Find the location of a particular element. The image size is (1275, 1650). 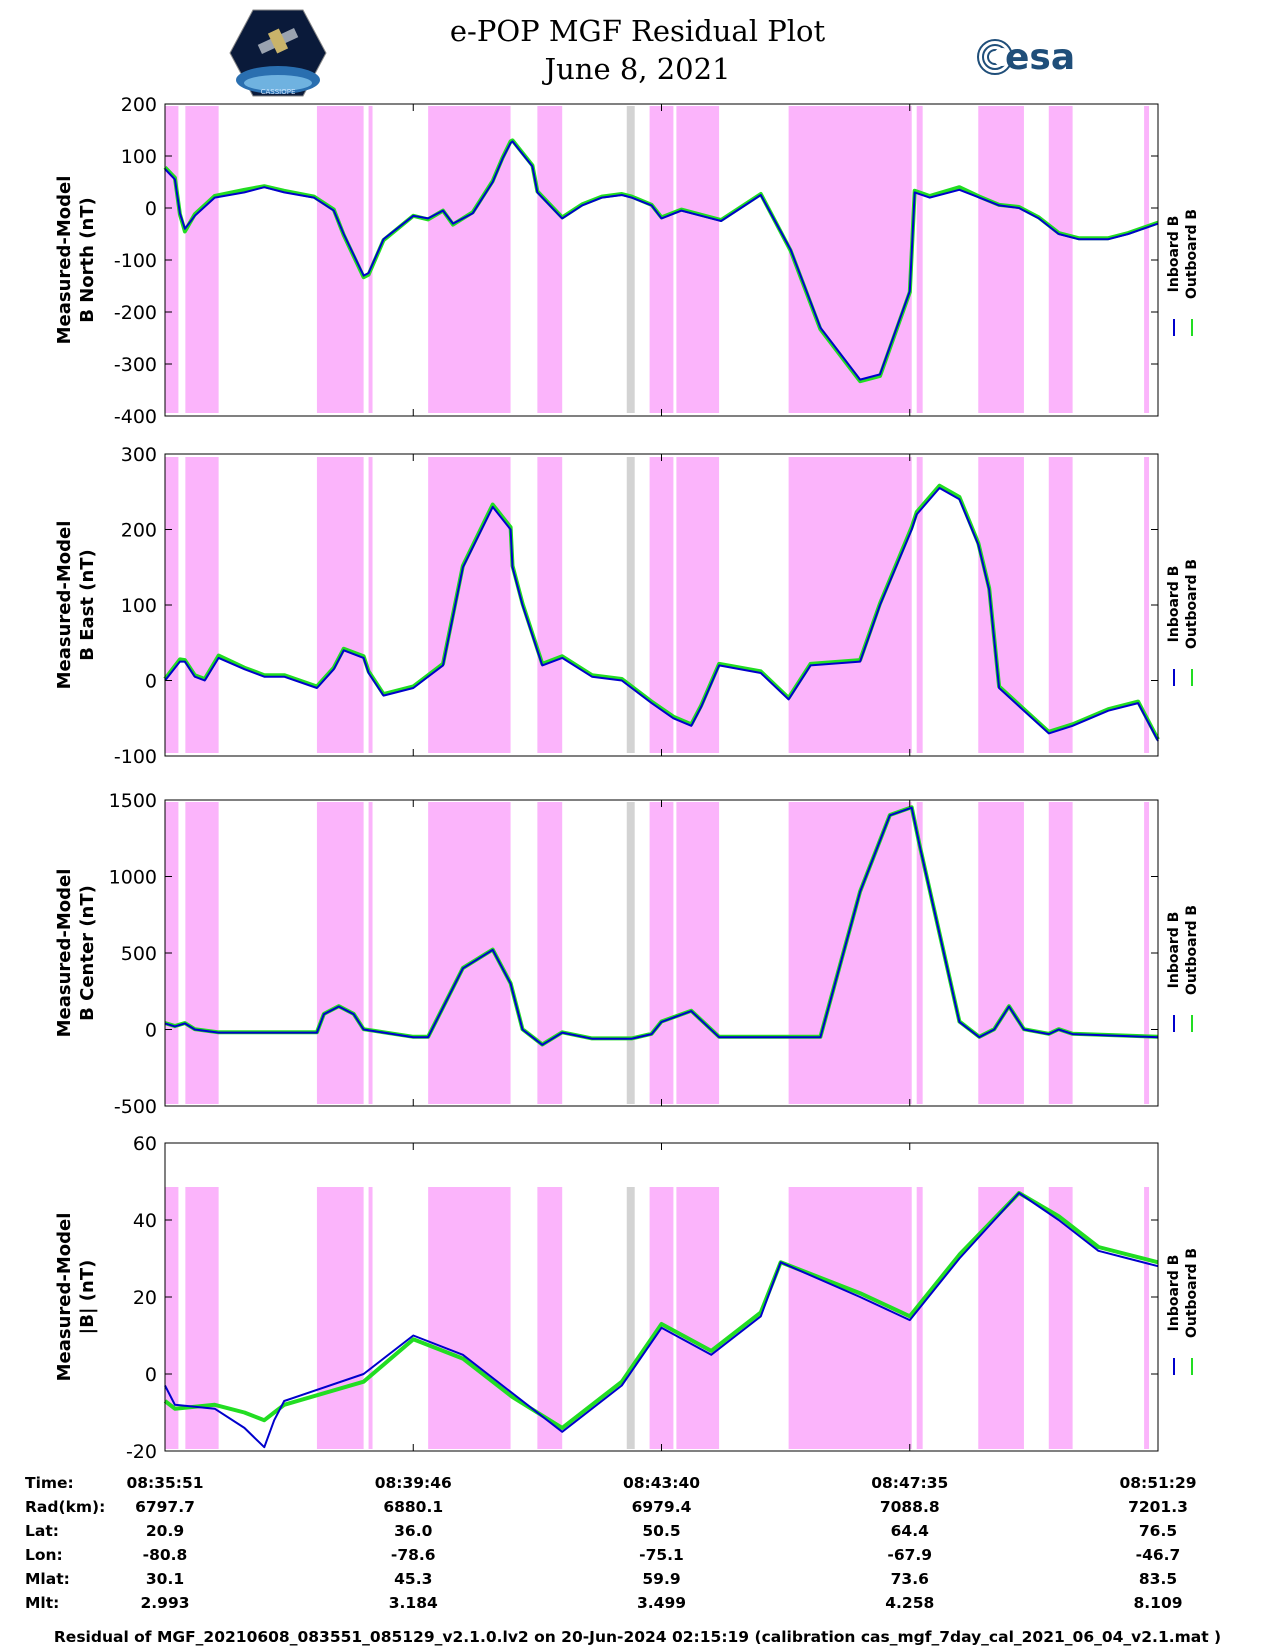

y-tick-label: 100 is located at coordinates (139, 606).